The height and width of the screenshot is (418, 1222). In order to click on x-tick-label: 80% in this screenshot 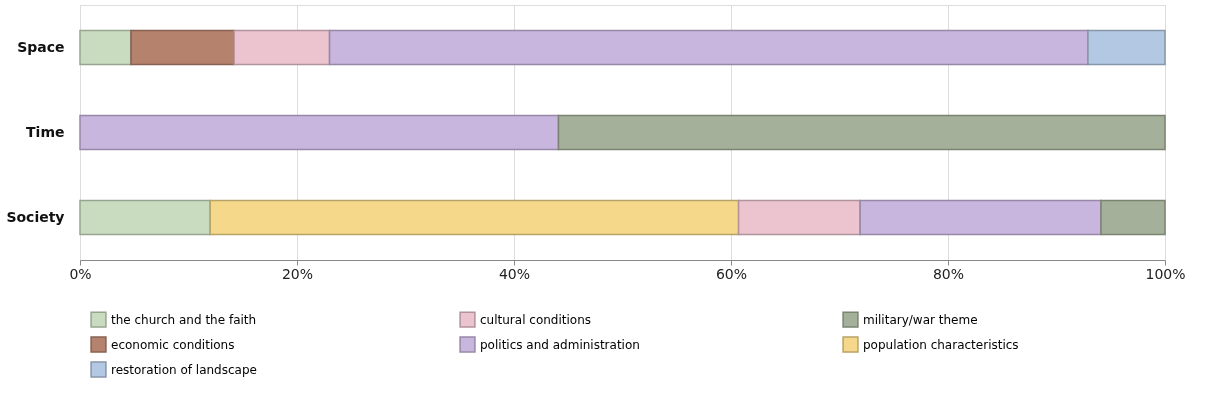, I will do `click(948, 273)`.